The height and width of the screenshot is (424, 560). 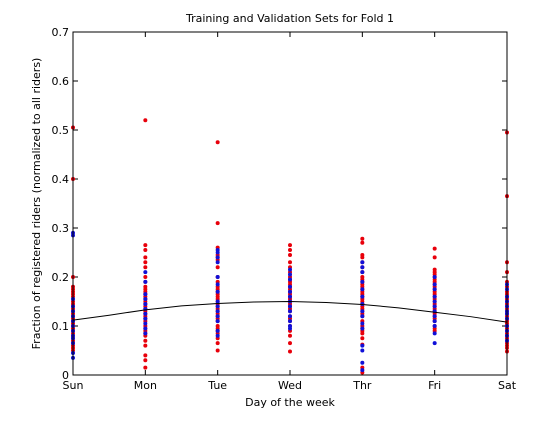 I want to click on y-tick-label: 0.2, so click(x=61, y=277).